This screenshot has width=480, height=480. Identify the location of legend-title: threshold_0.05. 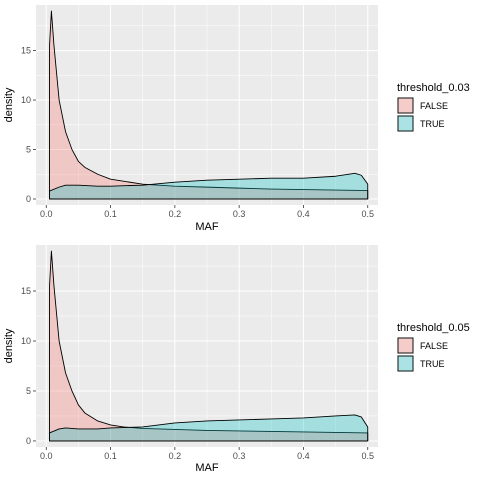
(433, 328).